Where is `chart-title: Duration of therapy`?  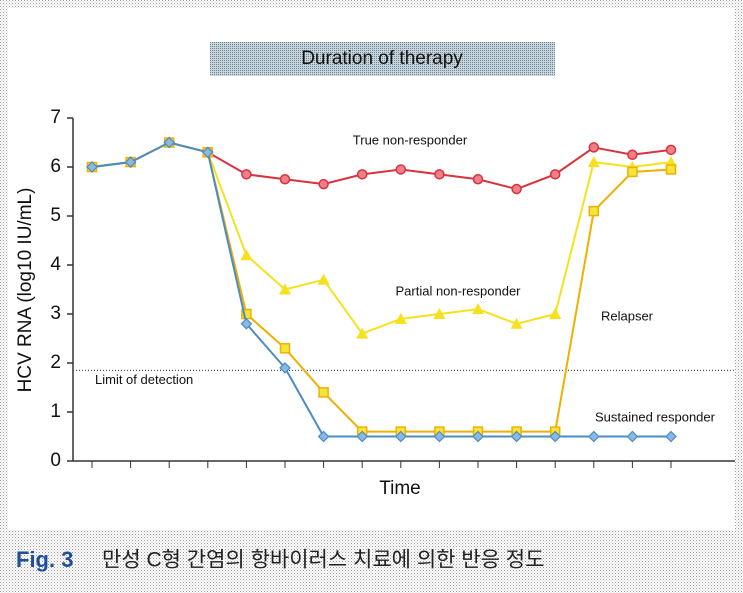
chart-title: Duration of therapy is located at coordinates (382, 58).